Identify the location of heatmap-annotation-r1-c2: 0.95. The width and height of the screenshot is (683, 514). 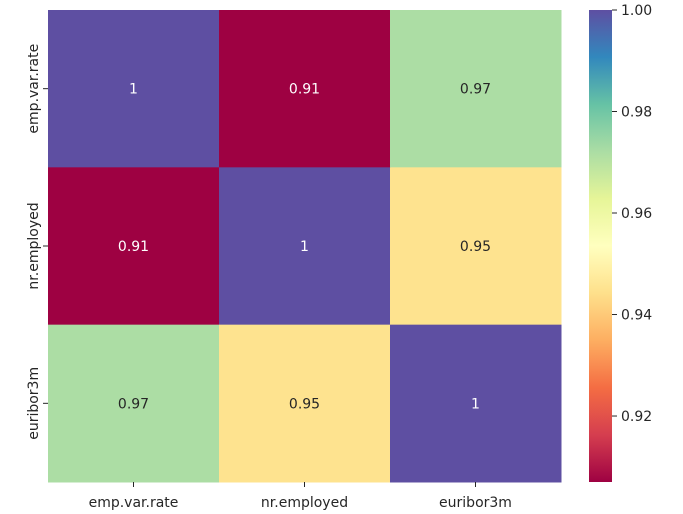
(475, 247).